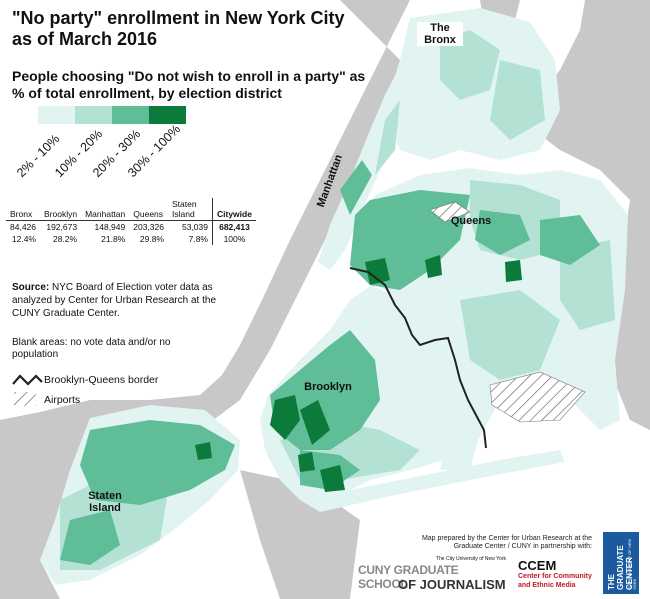 This screenshot has width=650, height=599. I want to click on border-legend-label: Brooklyn-Queens border, so click(101, 380).